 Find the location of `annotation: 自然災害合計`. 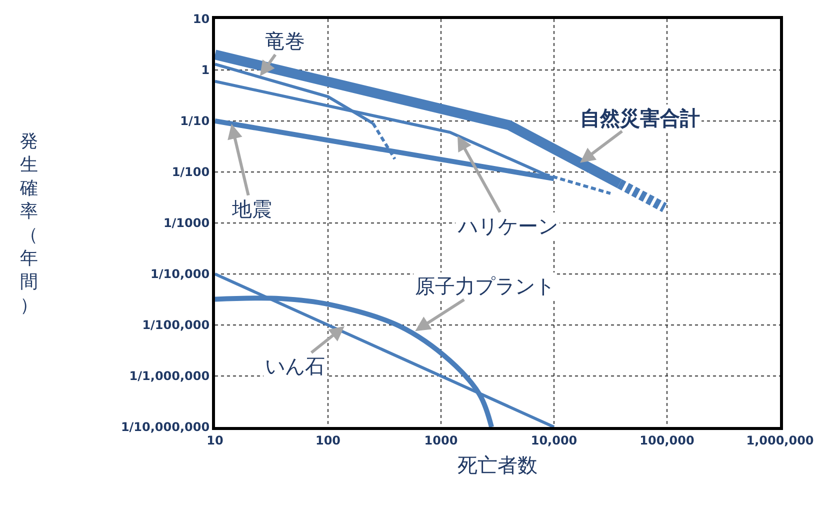

annotation: 自然災害合計 is located at coordinates (640, 118).